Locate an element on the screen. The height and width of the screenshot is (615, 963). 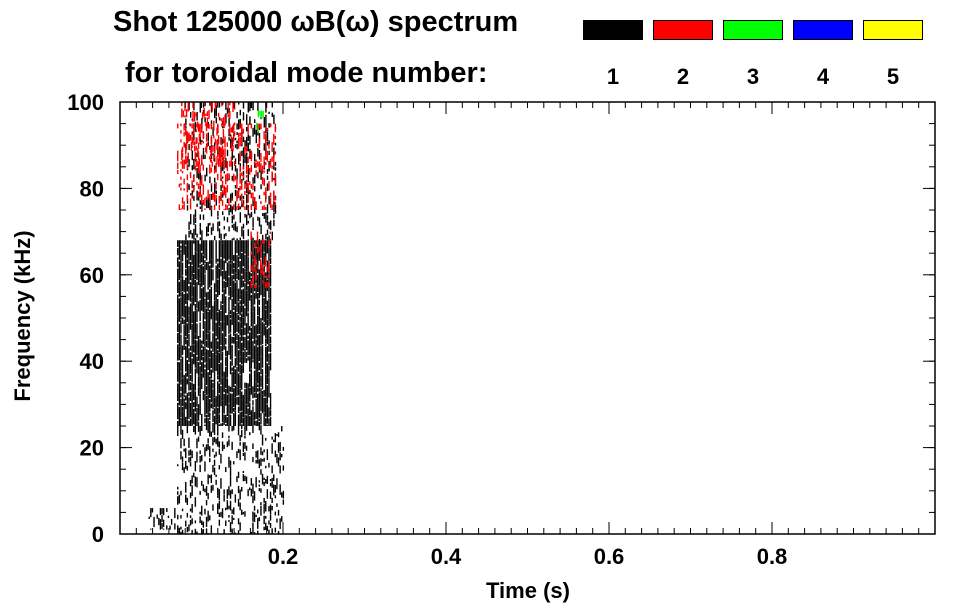
mode-2-region is located at coordinates (227, 166).